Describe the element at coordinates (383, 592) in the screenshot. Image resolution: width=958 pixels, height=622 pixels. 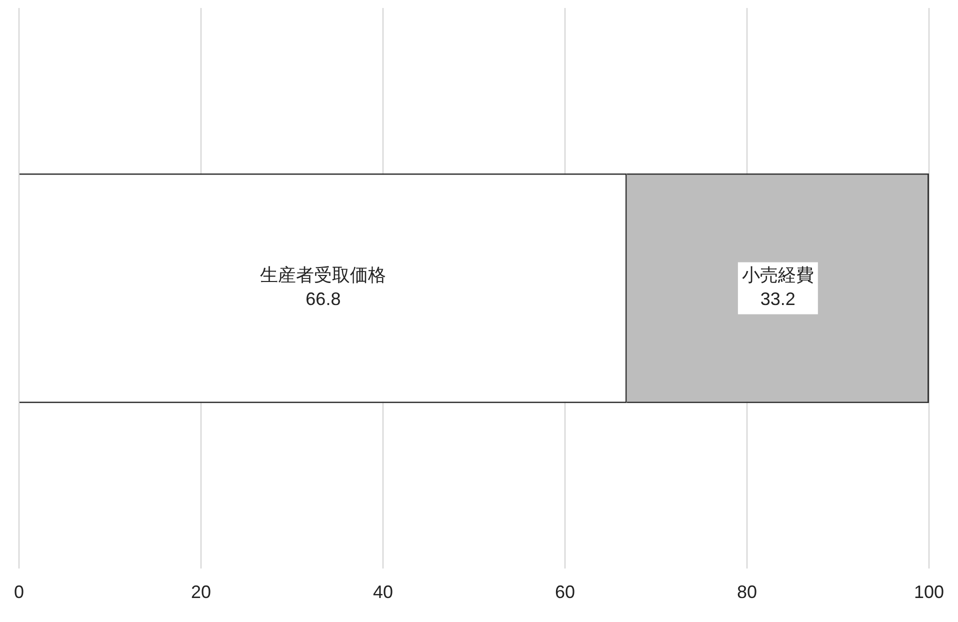
I see `x-tick-label: 40` at that location.